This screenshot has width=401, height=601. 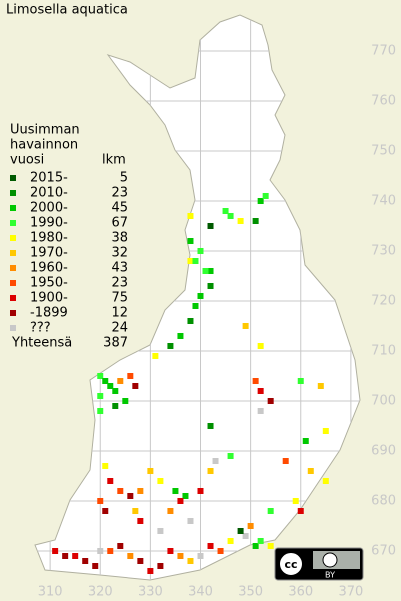 What do you see at coordinates (119, 283) in the screenshot?
I see `legend-count: 23` at bounding box center [119, 283].